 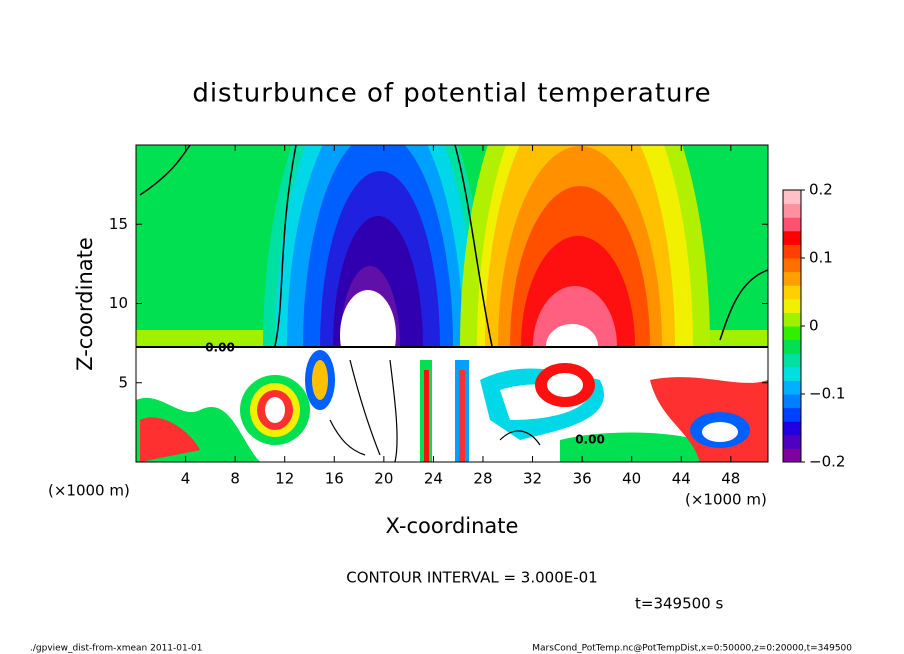 What do you see at coordinates (116, 649) in the screenshot?
I see `footer-left: ./gpview_dist-from-xmean 2011-01-01` at bounding box center [116, 649].